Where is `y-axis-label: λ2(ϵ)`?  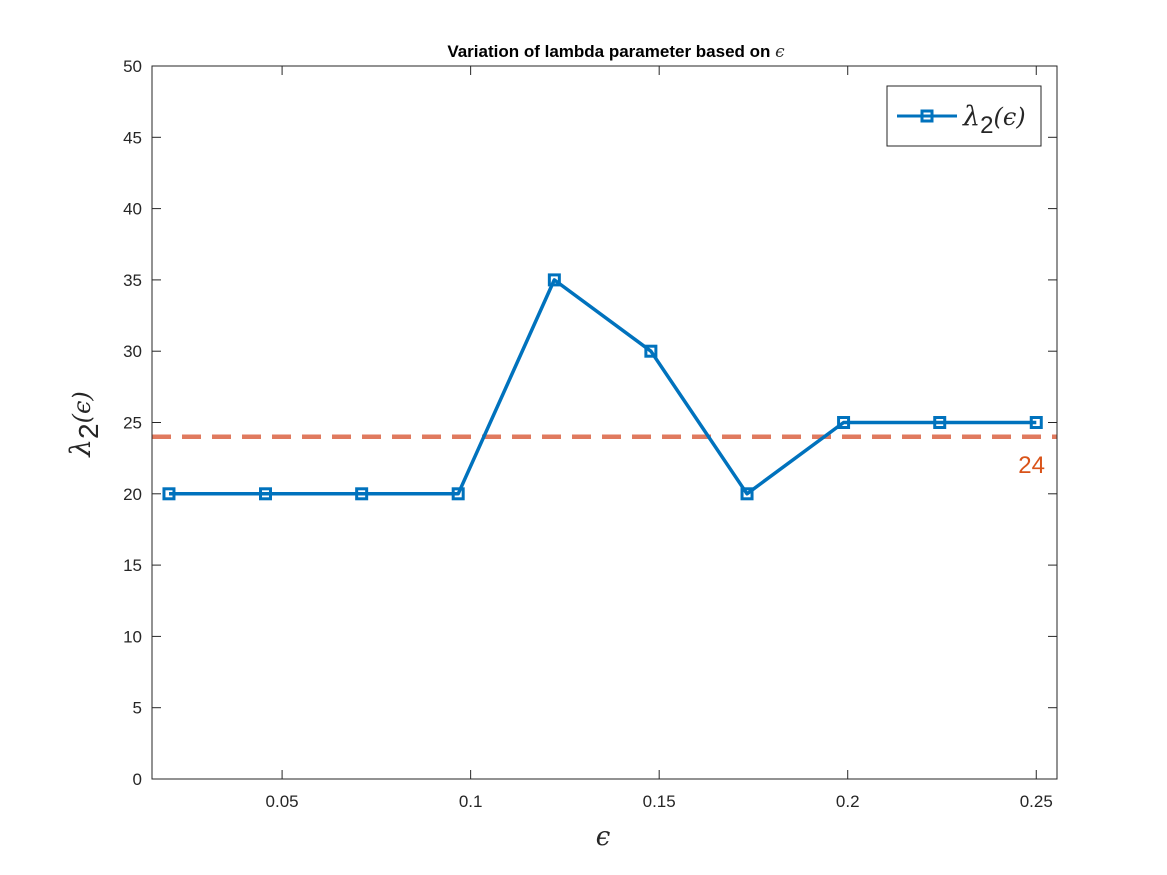 y-axis-label: λ2(ϵ) is located at coordinates (84, 424).